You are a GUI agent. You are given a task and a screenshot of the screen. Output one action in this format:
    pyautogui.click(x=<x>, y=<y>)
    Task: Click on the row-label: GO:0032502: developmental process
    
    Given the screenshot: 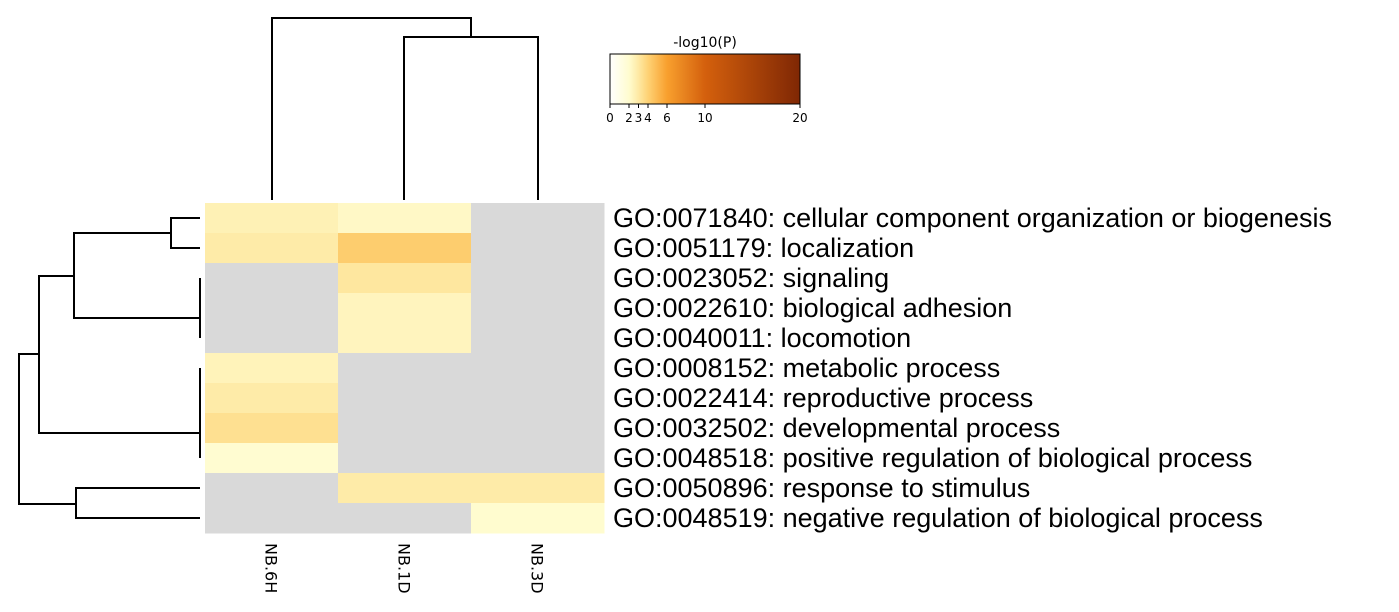 What is the action you would take?
    pyautogui.click(x=836, y=428)
    